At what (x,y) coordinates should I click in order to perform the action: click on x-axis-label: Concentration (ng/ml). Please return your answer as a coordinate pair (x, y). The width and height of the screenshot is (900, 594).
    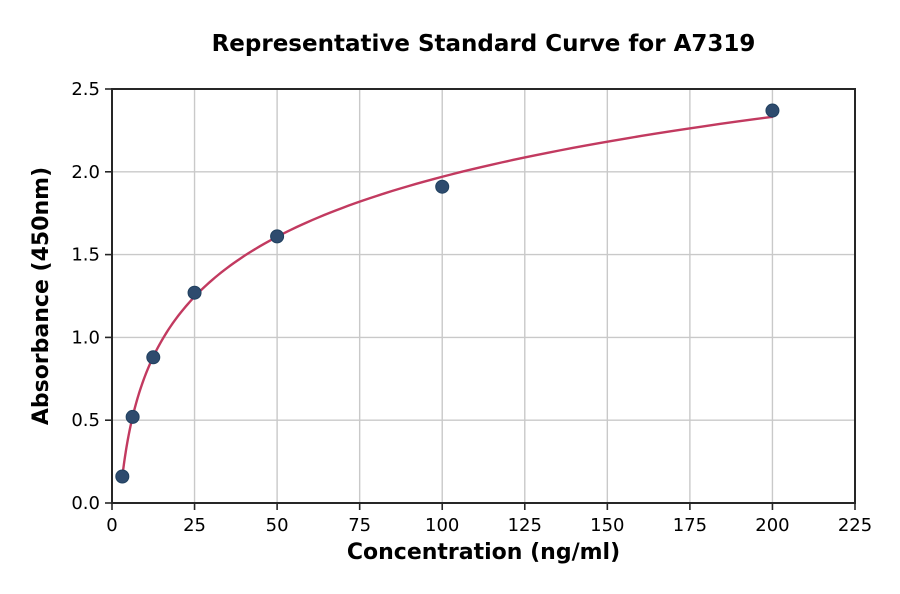
    Looking at the image, I should click on (483, 552).